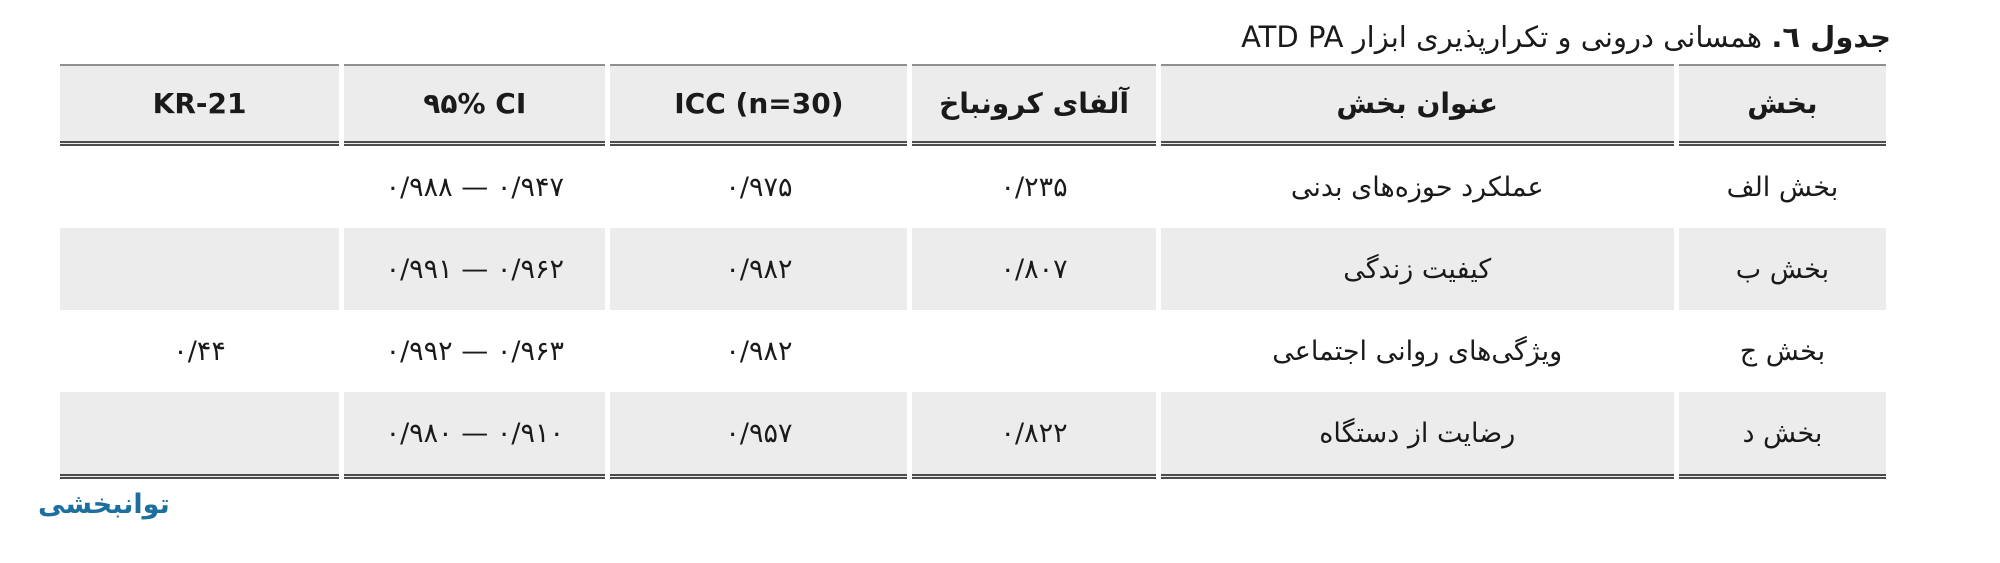  Describe the element at coordinates (1034, 105) in the screenshot. I see `column-header-cronbach-alpha: آلفای کرونباخ` at that location.